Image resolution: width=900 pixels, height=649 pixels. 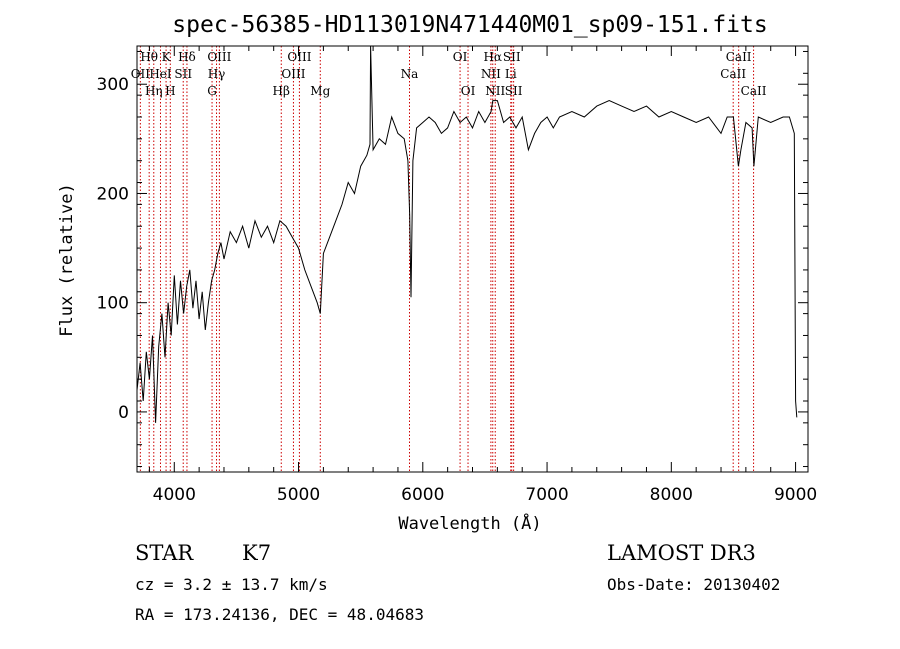 I want to click on y-tick-label: 200, so click(x=113, y=194).